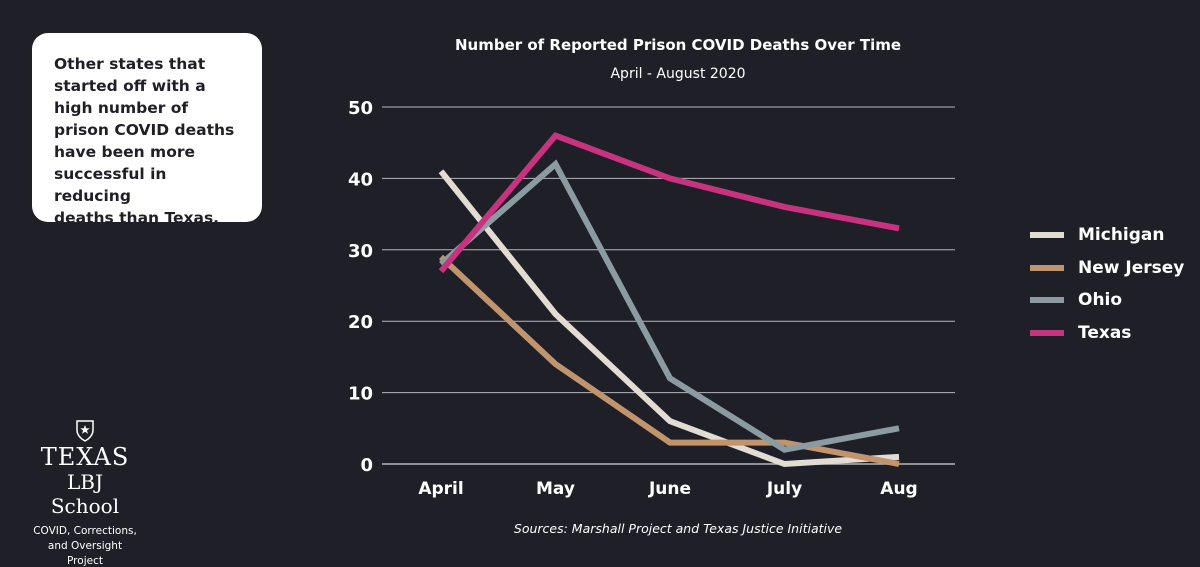 This screenshot has width=1200, height=567. I want to click on callout-line: started off with a, so click(130, 86).